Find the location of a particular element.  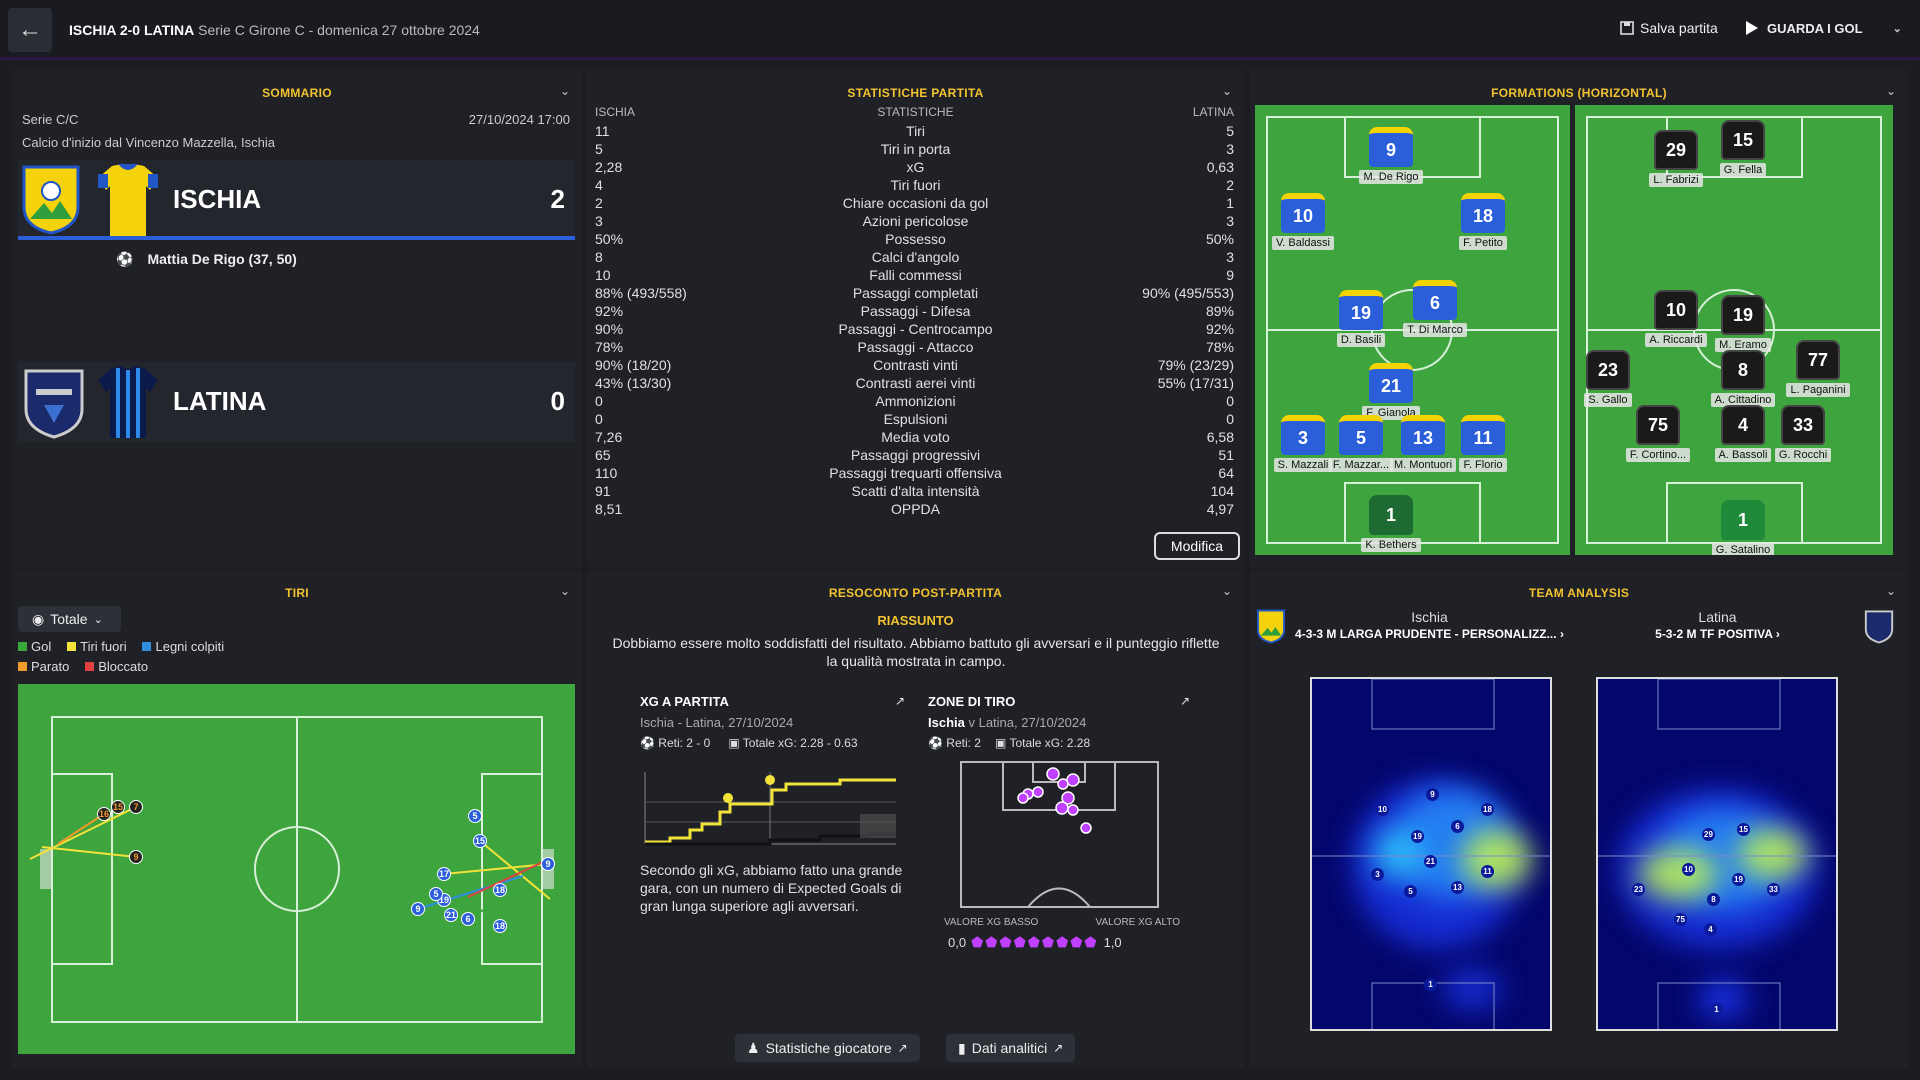

formation-player: 6 T. Di Marco is located at coordinates (1435, 308).